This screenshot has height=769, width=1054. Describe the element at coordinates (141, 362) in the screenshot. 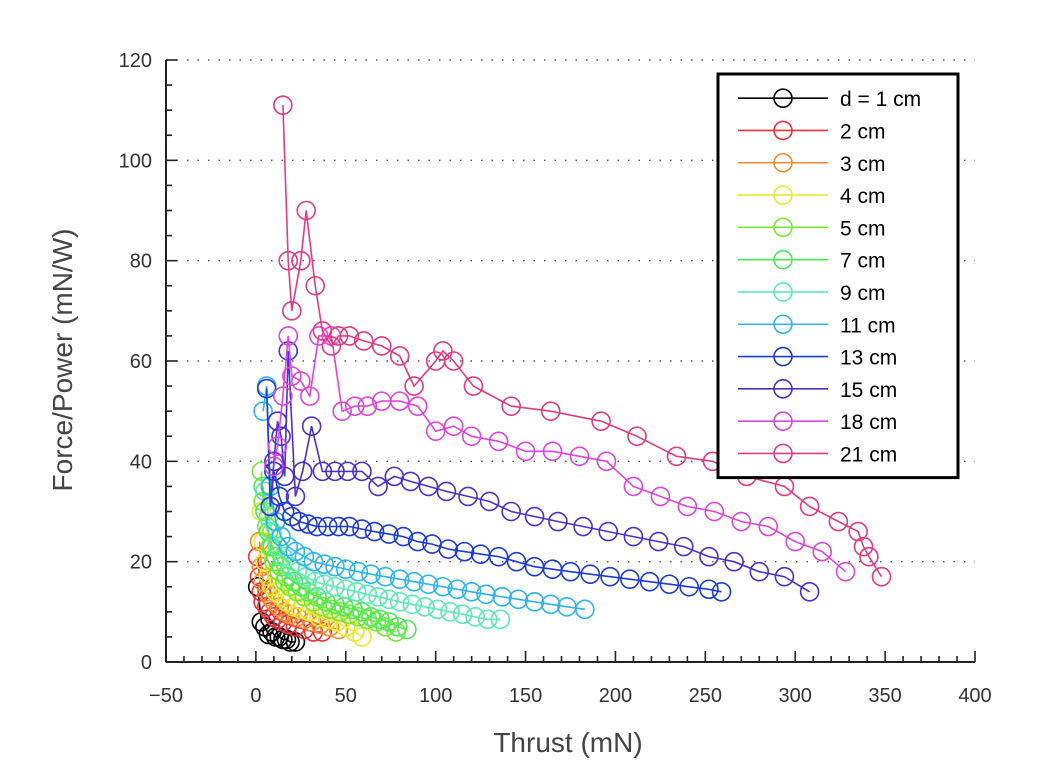

I see `y-tick-label: 60` at that location.